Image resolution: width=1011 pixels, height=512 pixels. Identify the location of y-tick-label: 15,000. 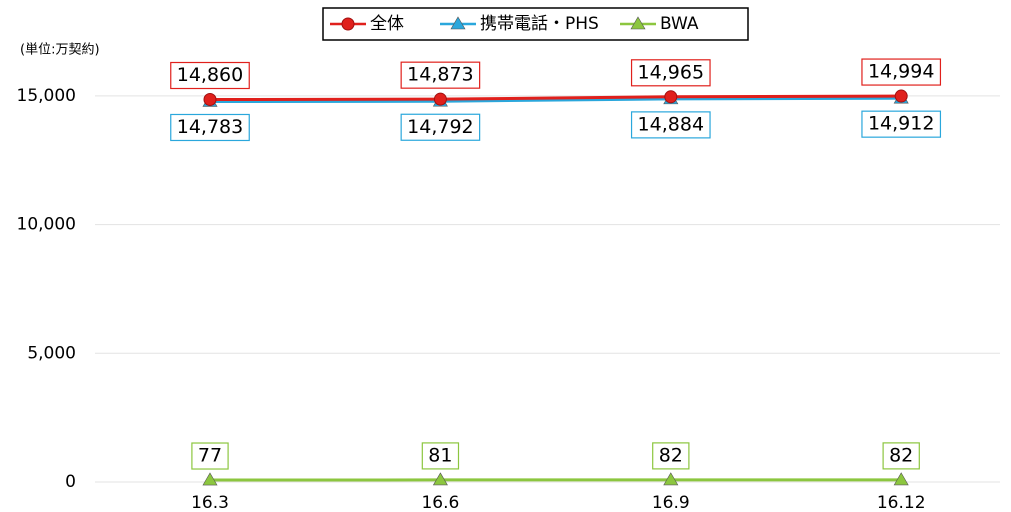
(46, 96).